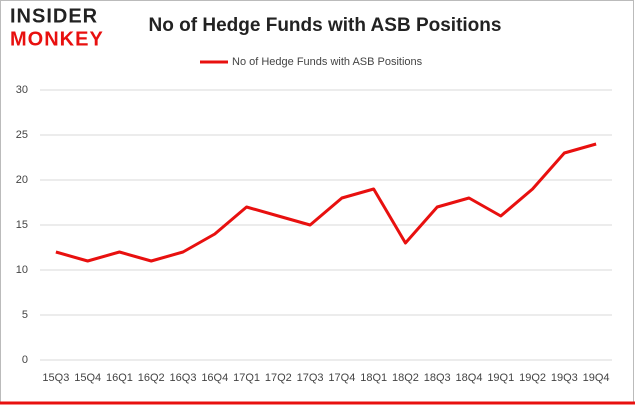 Image resolution: width=635 pixels, height=405 pixels. I want to click on x-tick-label: 16Q1, so click(119, 378).